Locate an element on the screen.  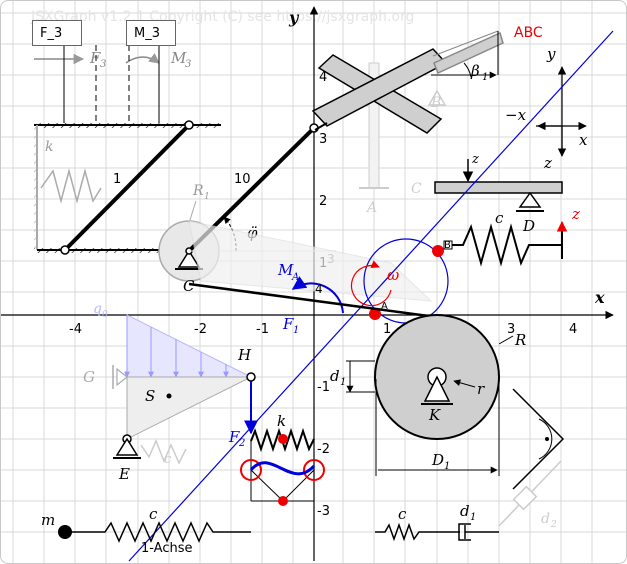
force-f3-sub: 3 is located at coordinates (103, 64).